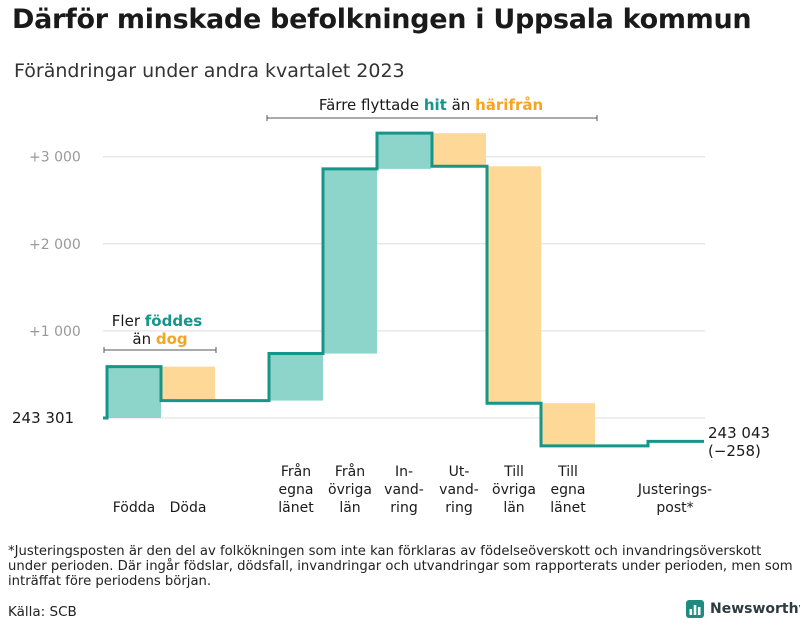 The width and height of the screenshot is (800, 625). Describe the element at coordinates (404, 490) in the screenshot. I see `category-label: In-vand-ring` at that location.